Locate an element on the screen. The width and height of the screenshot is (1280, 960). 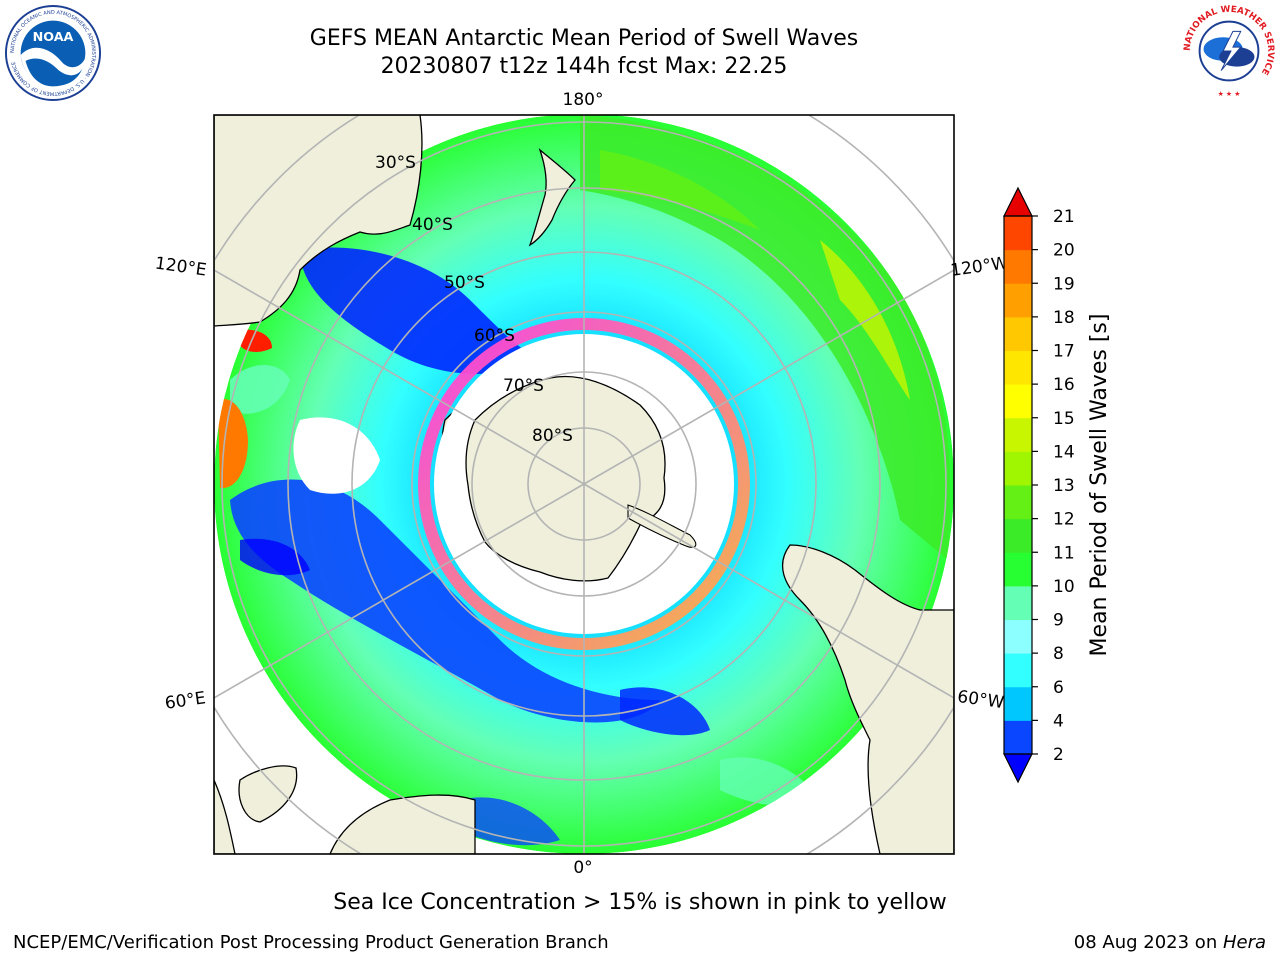
colorbar-tick-label: 17 is located at coordinates (1064, 352).